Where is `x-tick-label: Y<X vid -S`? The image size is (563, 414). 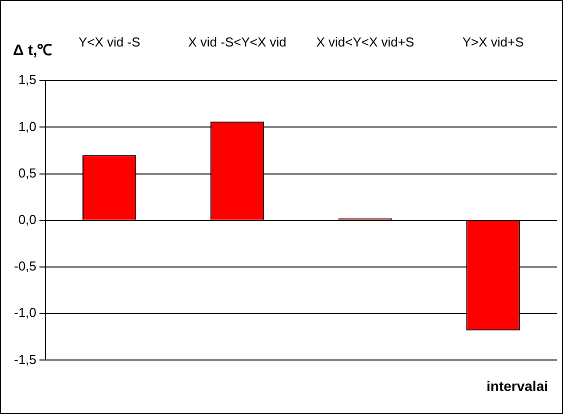
x-tick-label: Y<X vid -S is located at coordinates (109, 42).